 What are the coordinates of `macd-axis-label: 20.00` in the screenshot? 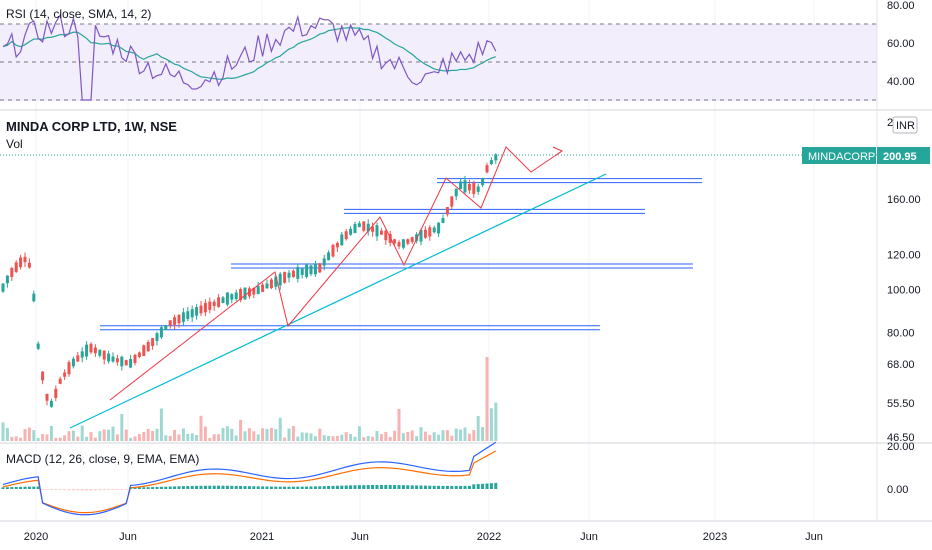 It's located at (901, 447).